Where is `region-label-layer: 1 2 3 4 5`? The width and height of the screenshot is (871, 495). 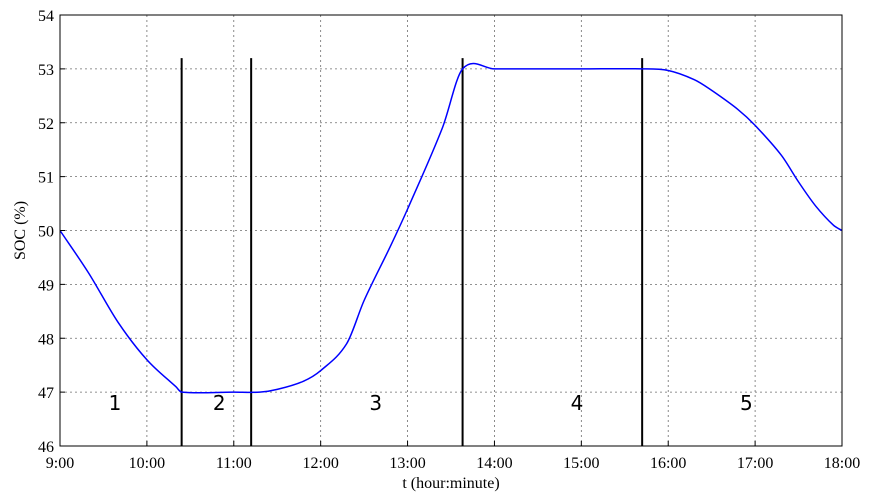 region-label-layer: 1 2 3 4 5 is located at coordinates (431, 403).